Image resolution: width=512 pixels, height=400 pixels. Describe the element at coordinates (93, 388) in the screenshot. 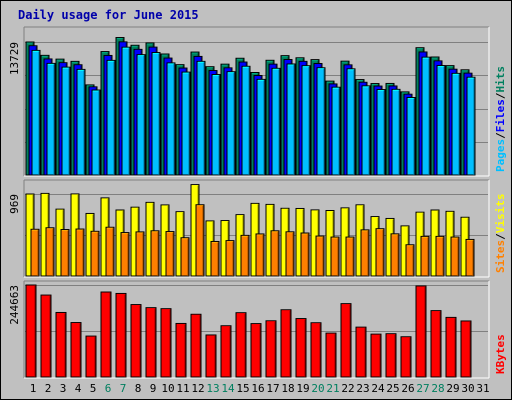

I see `x-tick-label: 5` at that location.